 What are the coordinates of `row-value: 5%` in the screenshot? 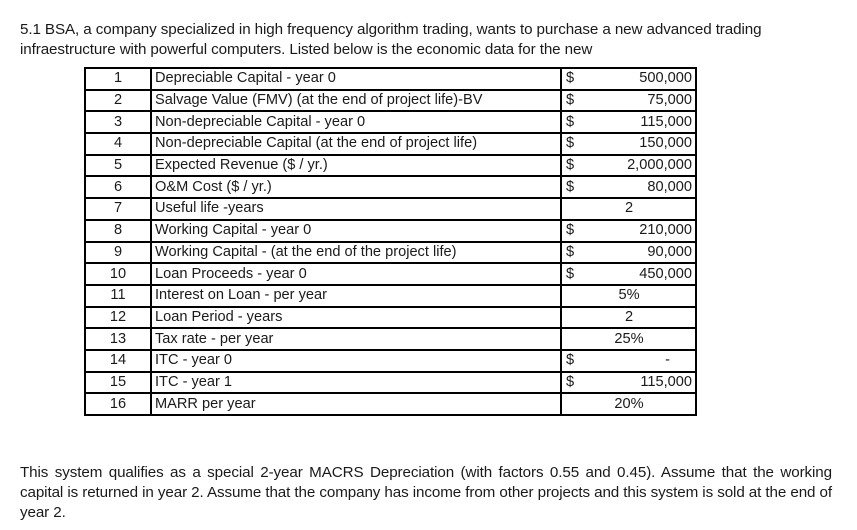 It's located at (629, 295).